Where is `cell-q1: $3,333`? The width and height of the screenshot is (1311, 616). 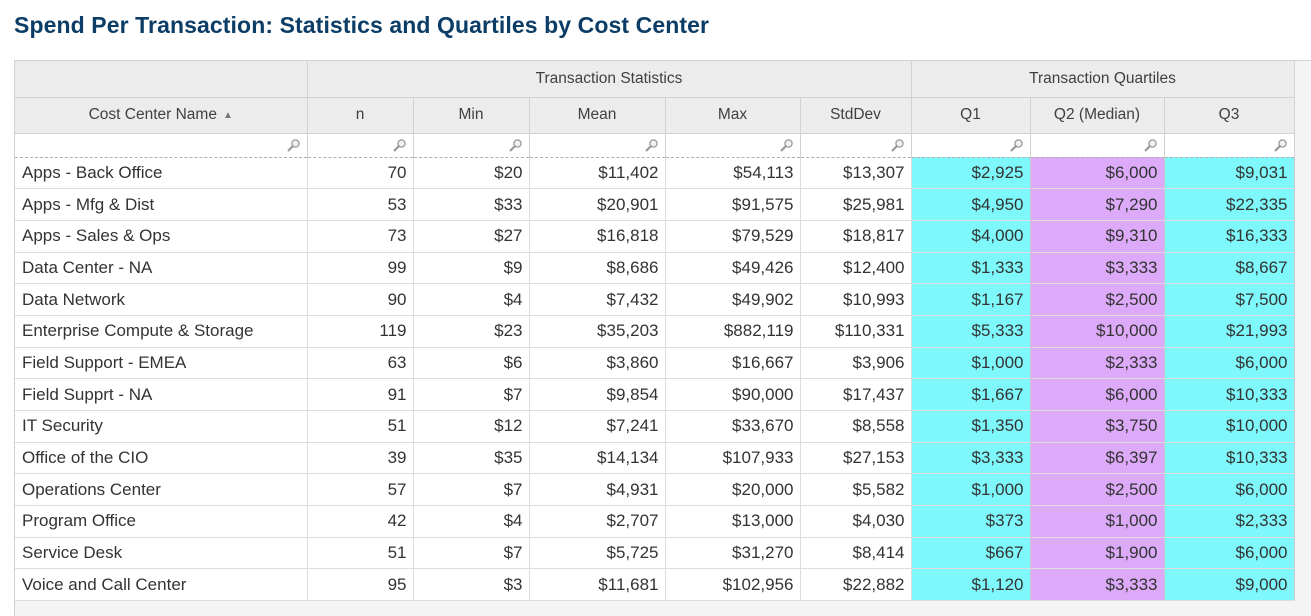
cell-q1: $3,333 is located at coordinates (971, 458).